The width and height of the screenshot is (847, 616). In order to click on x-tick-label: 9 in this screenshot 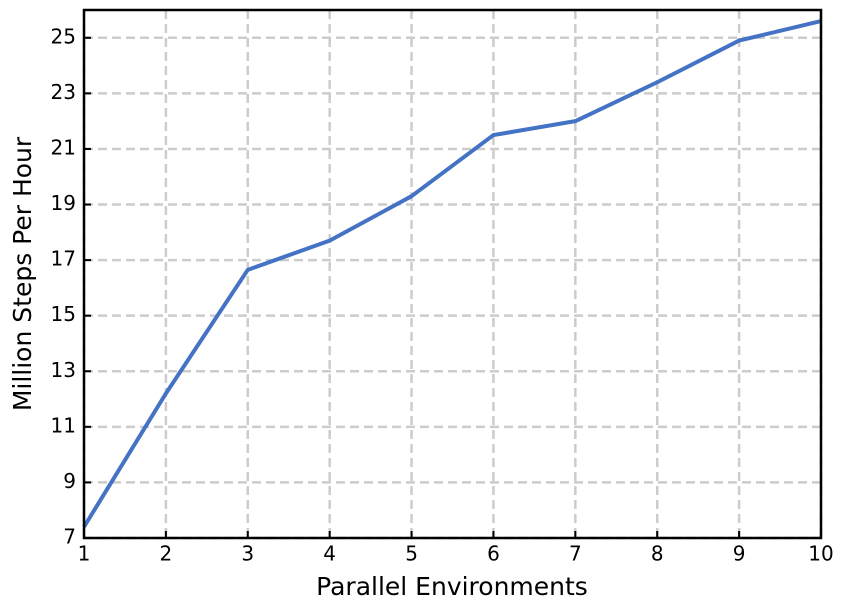, I will do `click(739, 554)`.